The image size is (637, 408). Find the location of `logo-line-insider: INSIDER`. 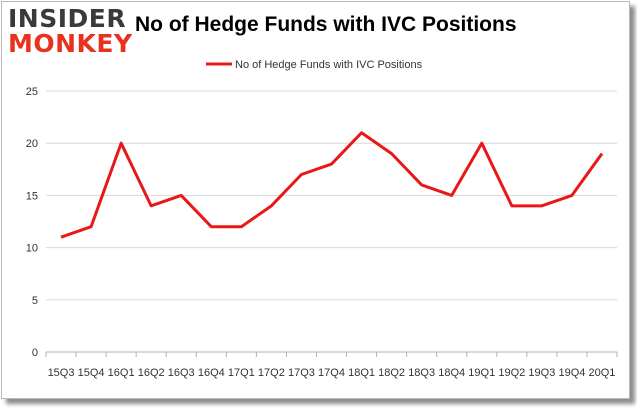

logo-line-insider: INSIDER is located at coordinates (67, 18).